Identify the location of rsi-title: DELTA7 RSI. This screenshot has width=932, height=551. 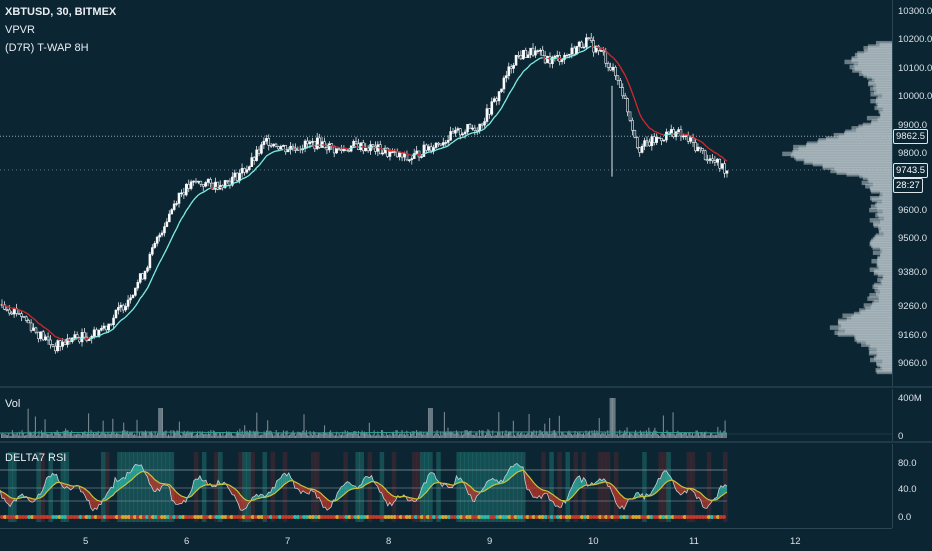
(35, 458).